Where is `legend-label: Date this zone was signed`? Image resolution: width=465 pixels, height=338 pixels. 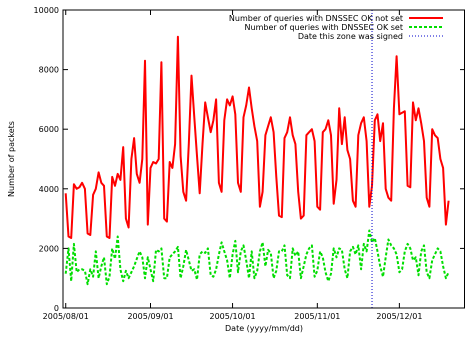
legend-label: Date this zone was signed is located at coordinates (350, 36).